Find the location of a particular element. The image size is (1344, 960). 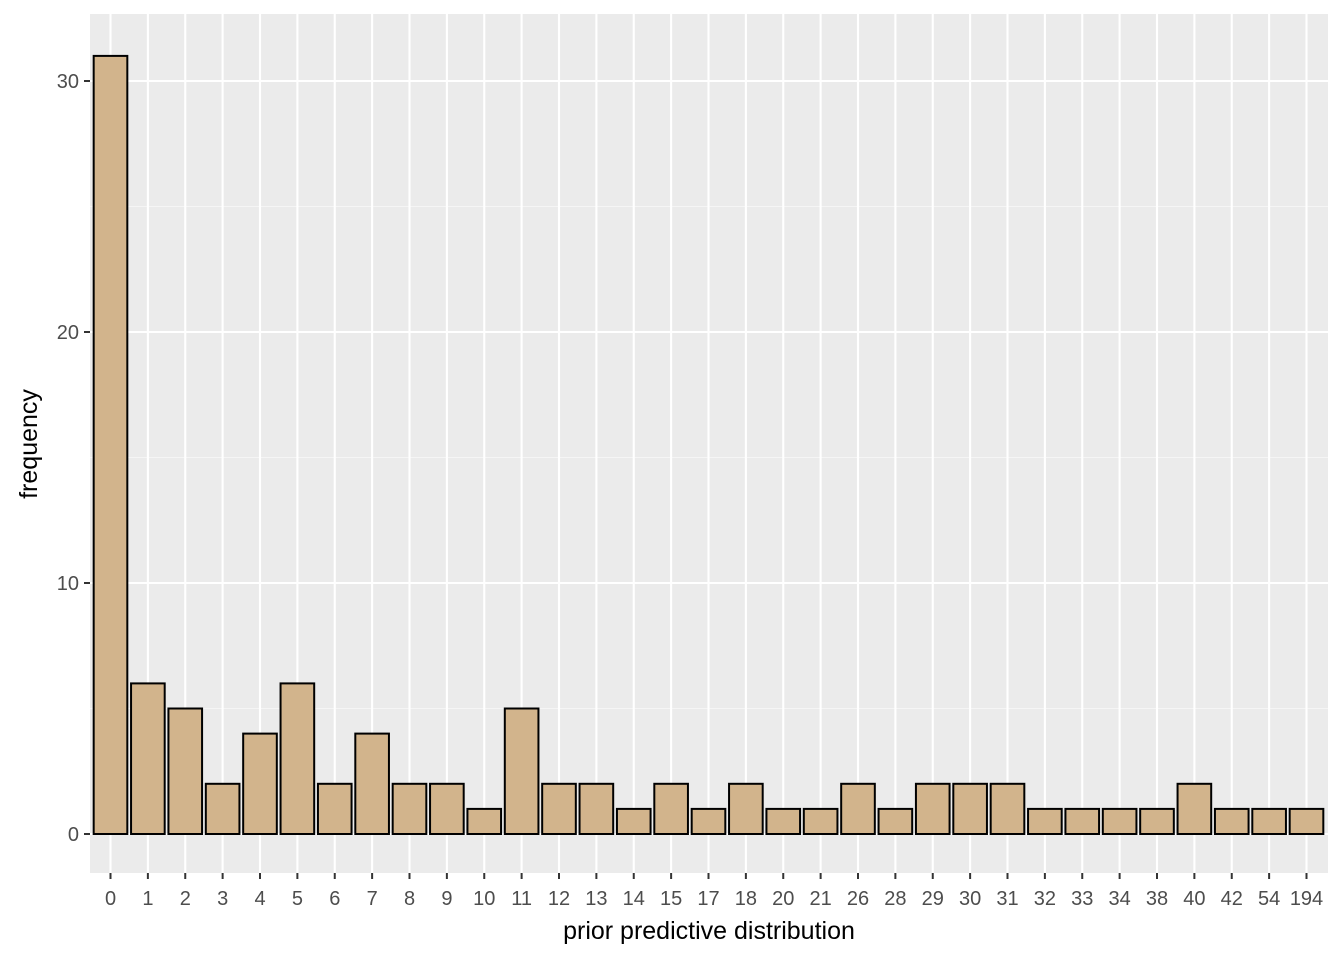

x-tick-label: 21 is located at coordinates (821, 899).